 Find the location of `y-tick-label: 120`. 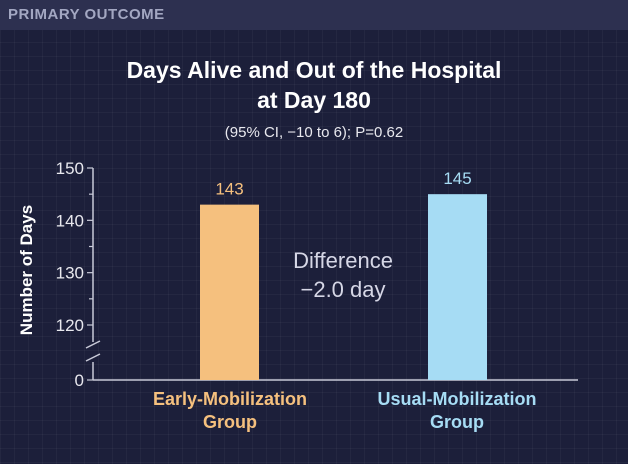

y-tick-label: 120 is located at coordinates (70, 325).